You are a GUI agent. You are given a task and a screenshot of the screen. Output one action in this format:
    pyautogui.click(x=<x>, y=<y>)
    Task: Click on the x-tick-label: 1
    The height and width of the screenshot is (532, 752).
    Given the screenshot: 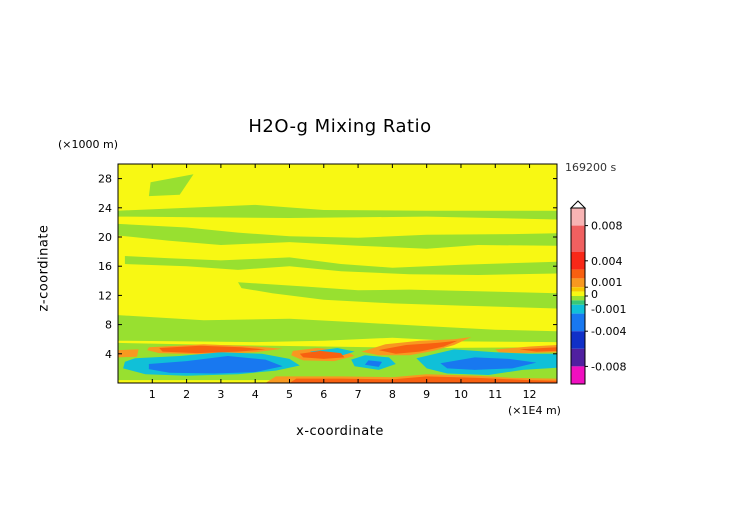 What is the action you would take?
    pyautogui.click(x=152, y=394)
    